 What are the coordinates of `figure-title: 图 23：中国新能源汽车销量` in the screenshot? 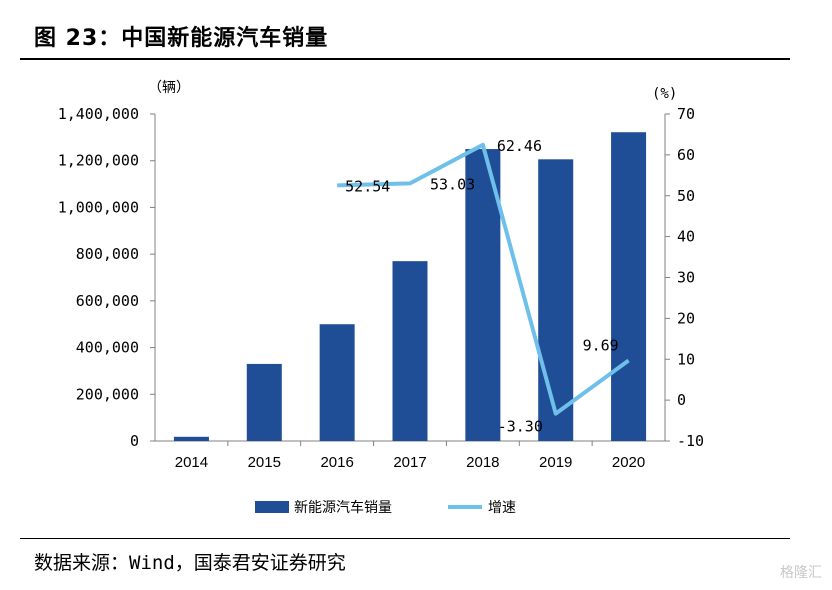 It's located at (181, 38).